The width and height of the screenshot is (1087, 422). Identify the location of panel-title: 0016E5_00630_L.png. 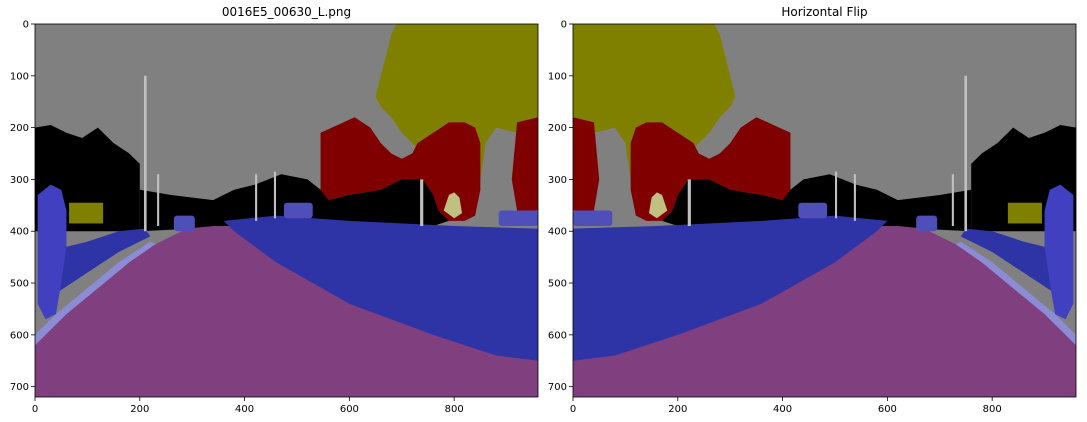
(286, 12).